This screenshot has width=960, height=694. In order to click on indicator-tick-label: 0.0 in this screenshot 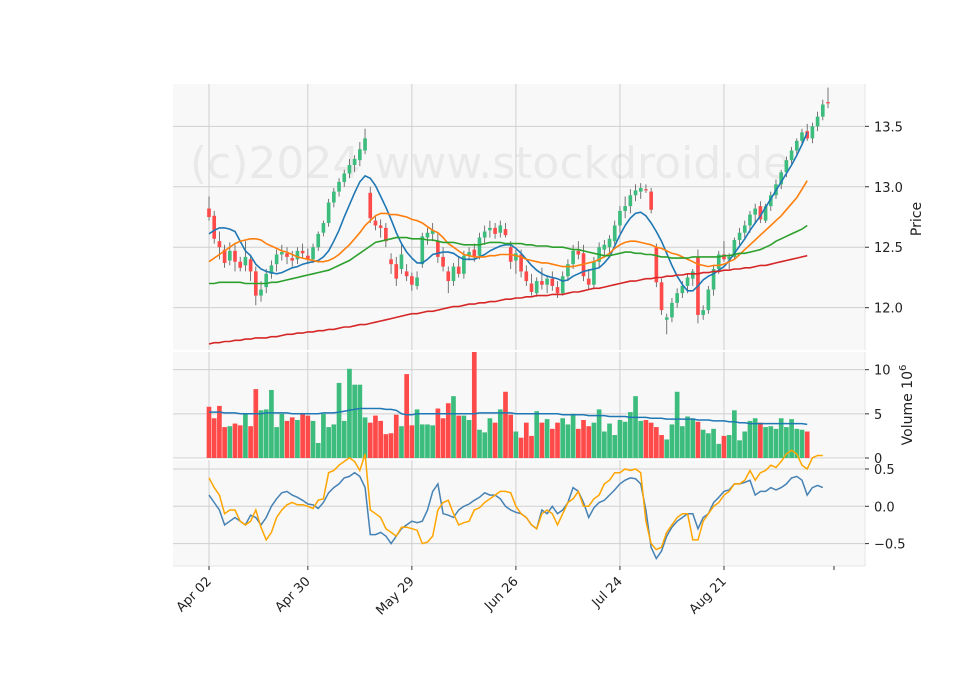, I will do `click(884, 507)`.